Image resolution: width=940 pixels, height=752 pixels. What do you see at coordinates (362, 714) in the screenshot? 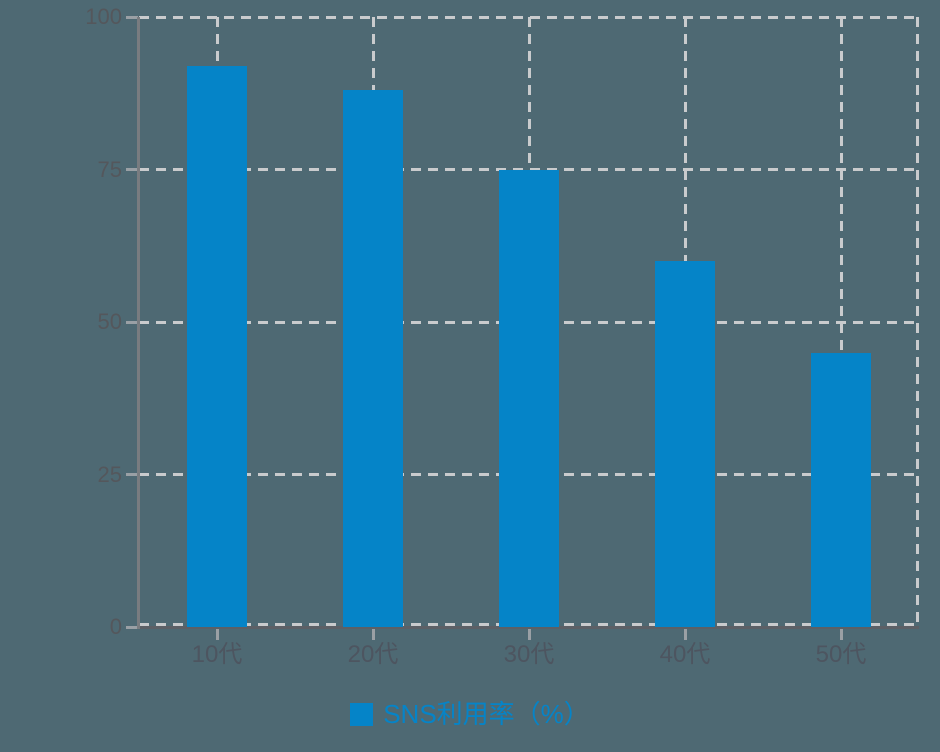
I see `legend-swatch-icon` at bounding box center [362, 714].